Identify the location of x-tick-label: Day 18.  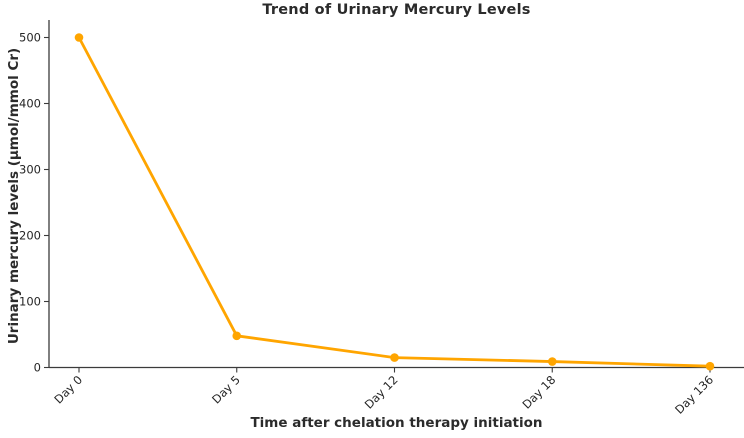
(538, 392).